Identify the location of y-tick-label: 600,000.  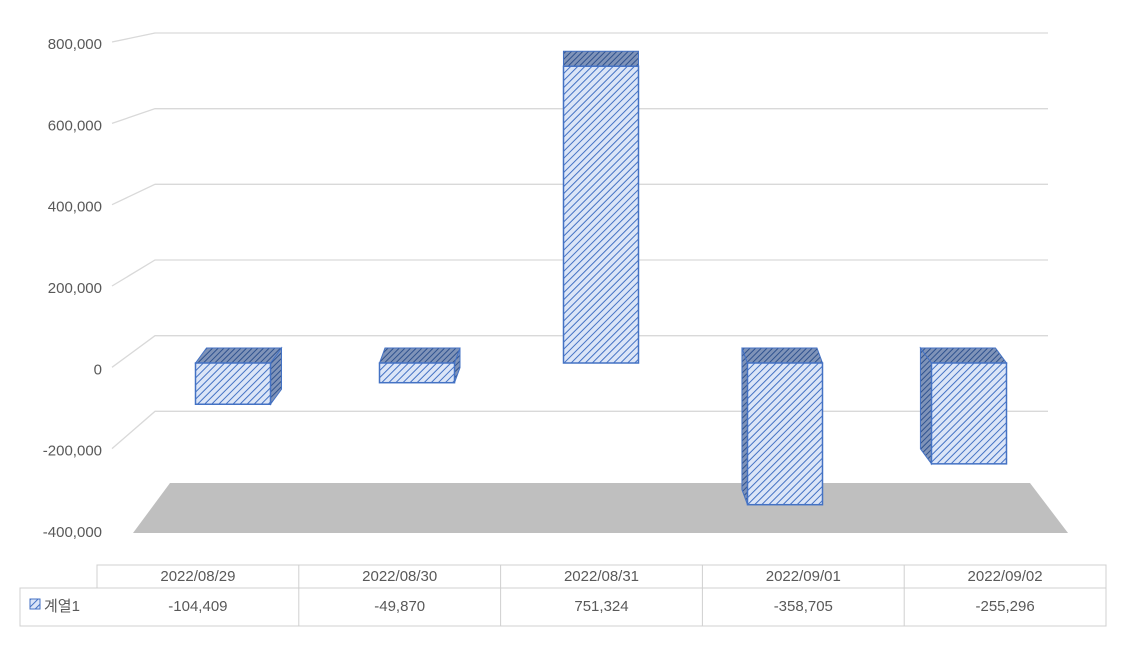
(75, 125).